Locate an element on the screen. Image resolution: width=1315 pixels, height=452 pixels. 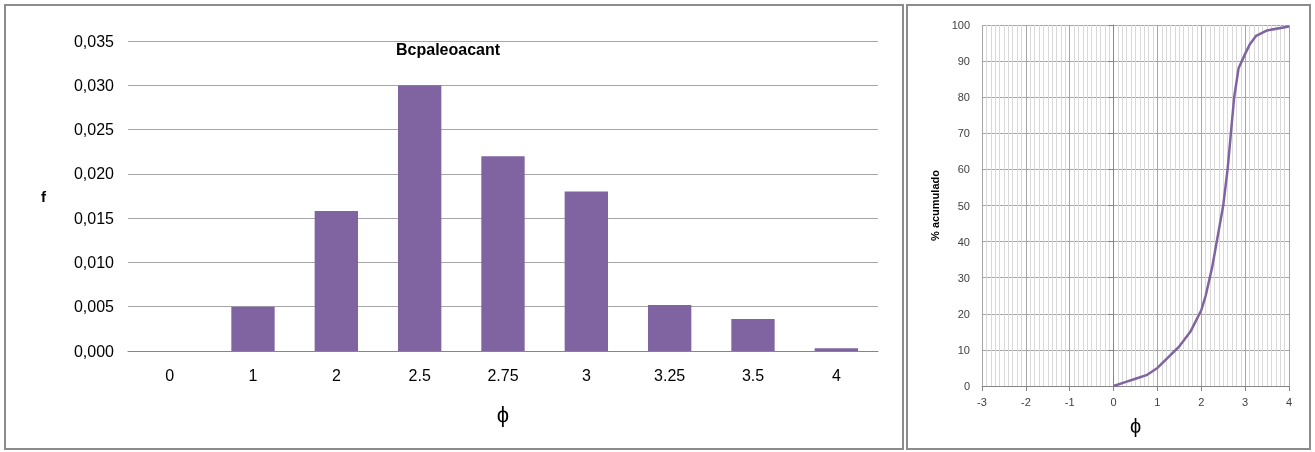
y-tick-label: 0,015 is located at coordinates (94, 218).